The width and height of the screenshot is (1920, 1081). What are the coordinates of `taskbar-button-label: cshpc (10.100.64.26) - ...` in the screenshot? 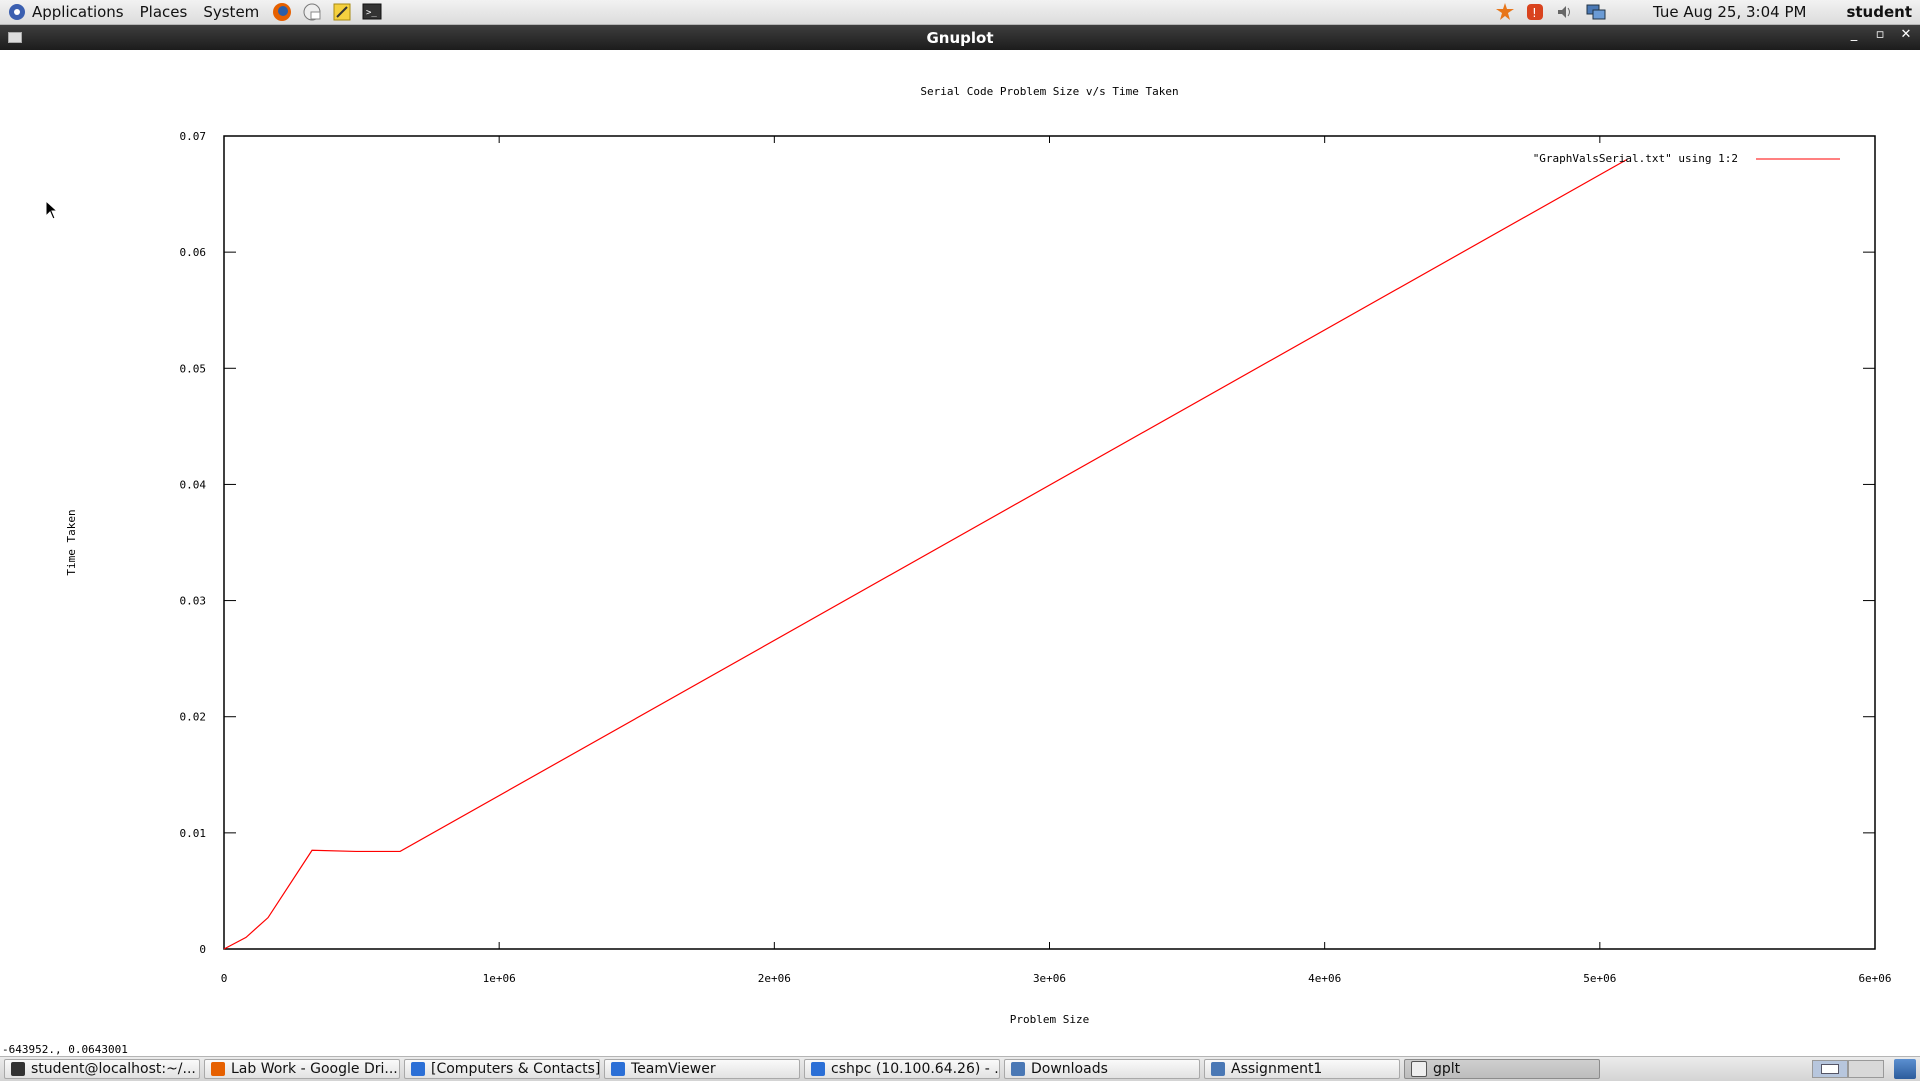 It's located at (915, 1069).